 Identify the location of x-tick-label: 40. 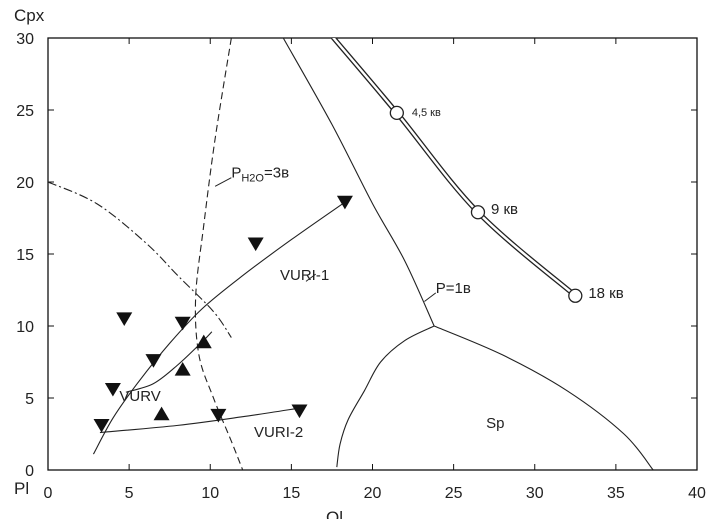
(697, 493).